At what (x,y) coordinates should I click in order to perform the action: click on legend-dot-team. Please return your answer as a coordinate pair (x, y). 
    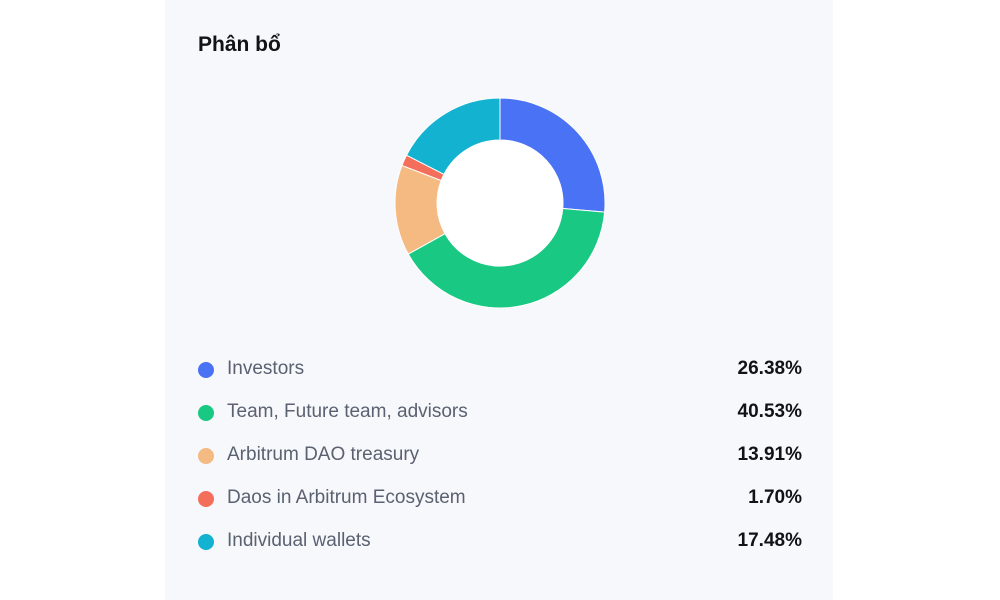
    Looking at the image, I should click on (206, 413).